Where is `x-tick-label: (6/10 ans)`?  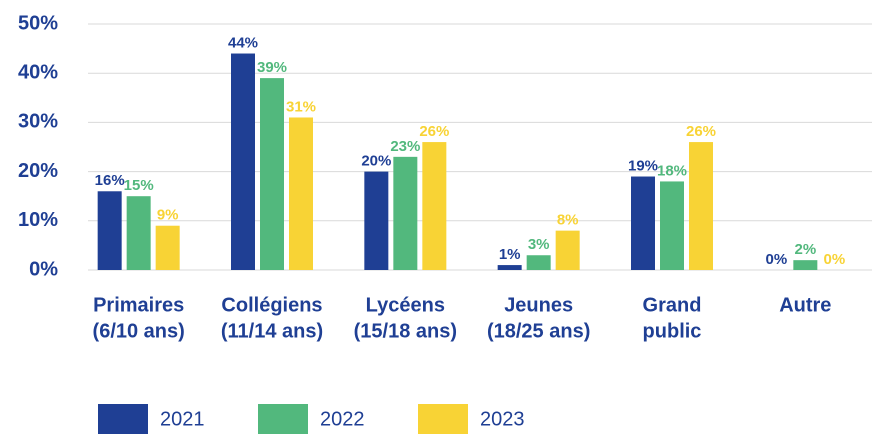
x-tick-label: (6/10 ans) is located at coordinates (139, 331).